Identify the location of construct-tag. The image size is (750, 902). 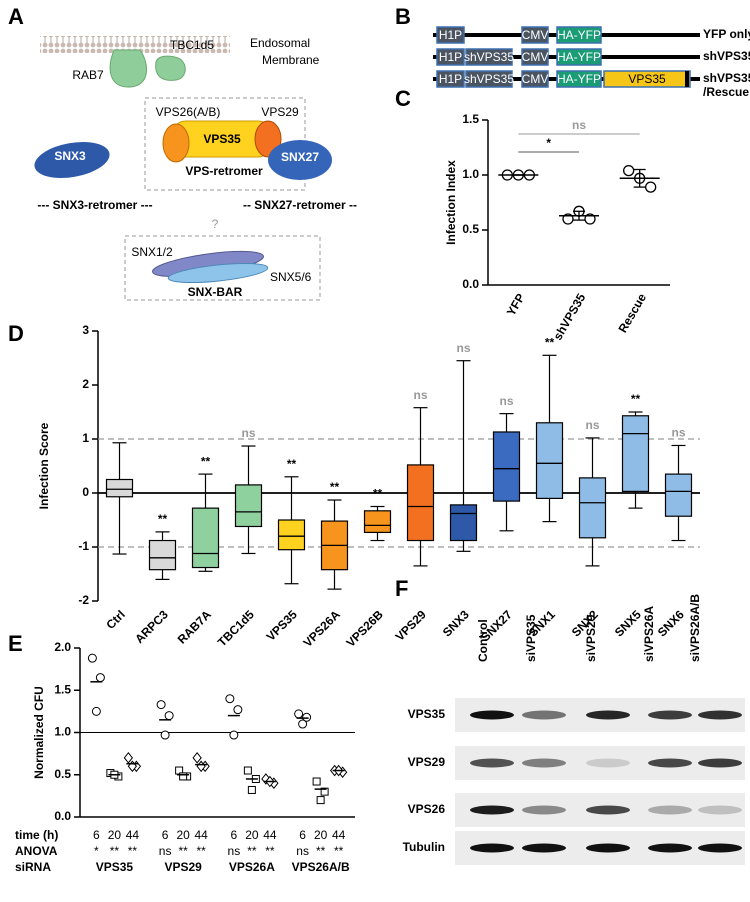
(687, 79).